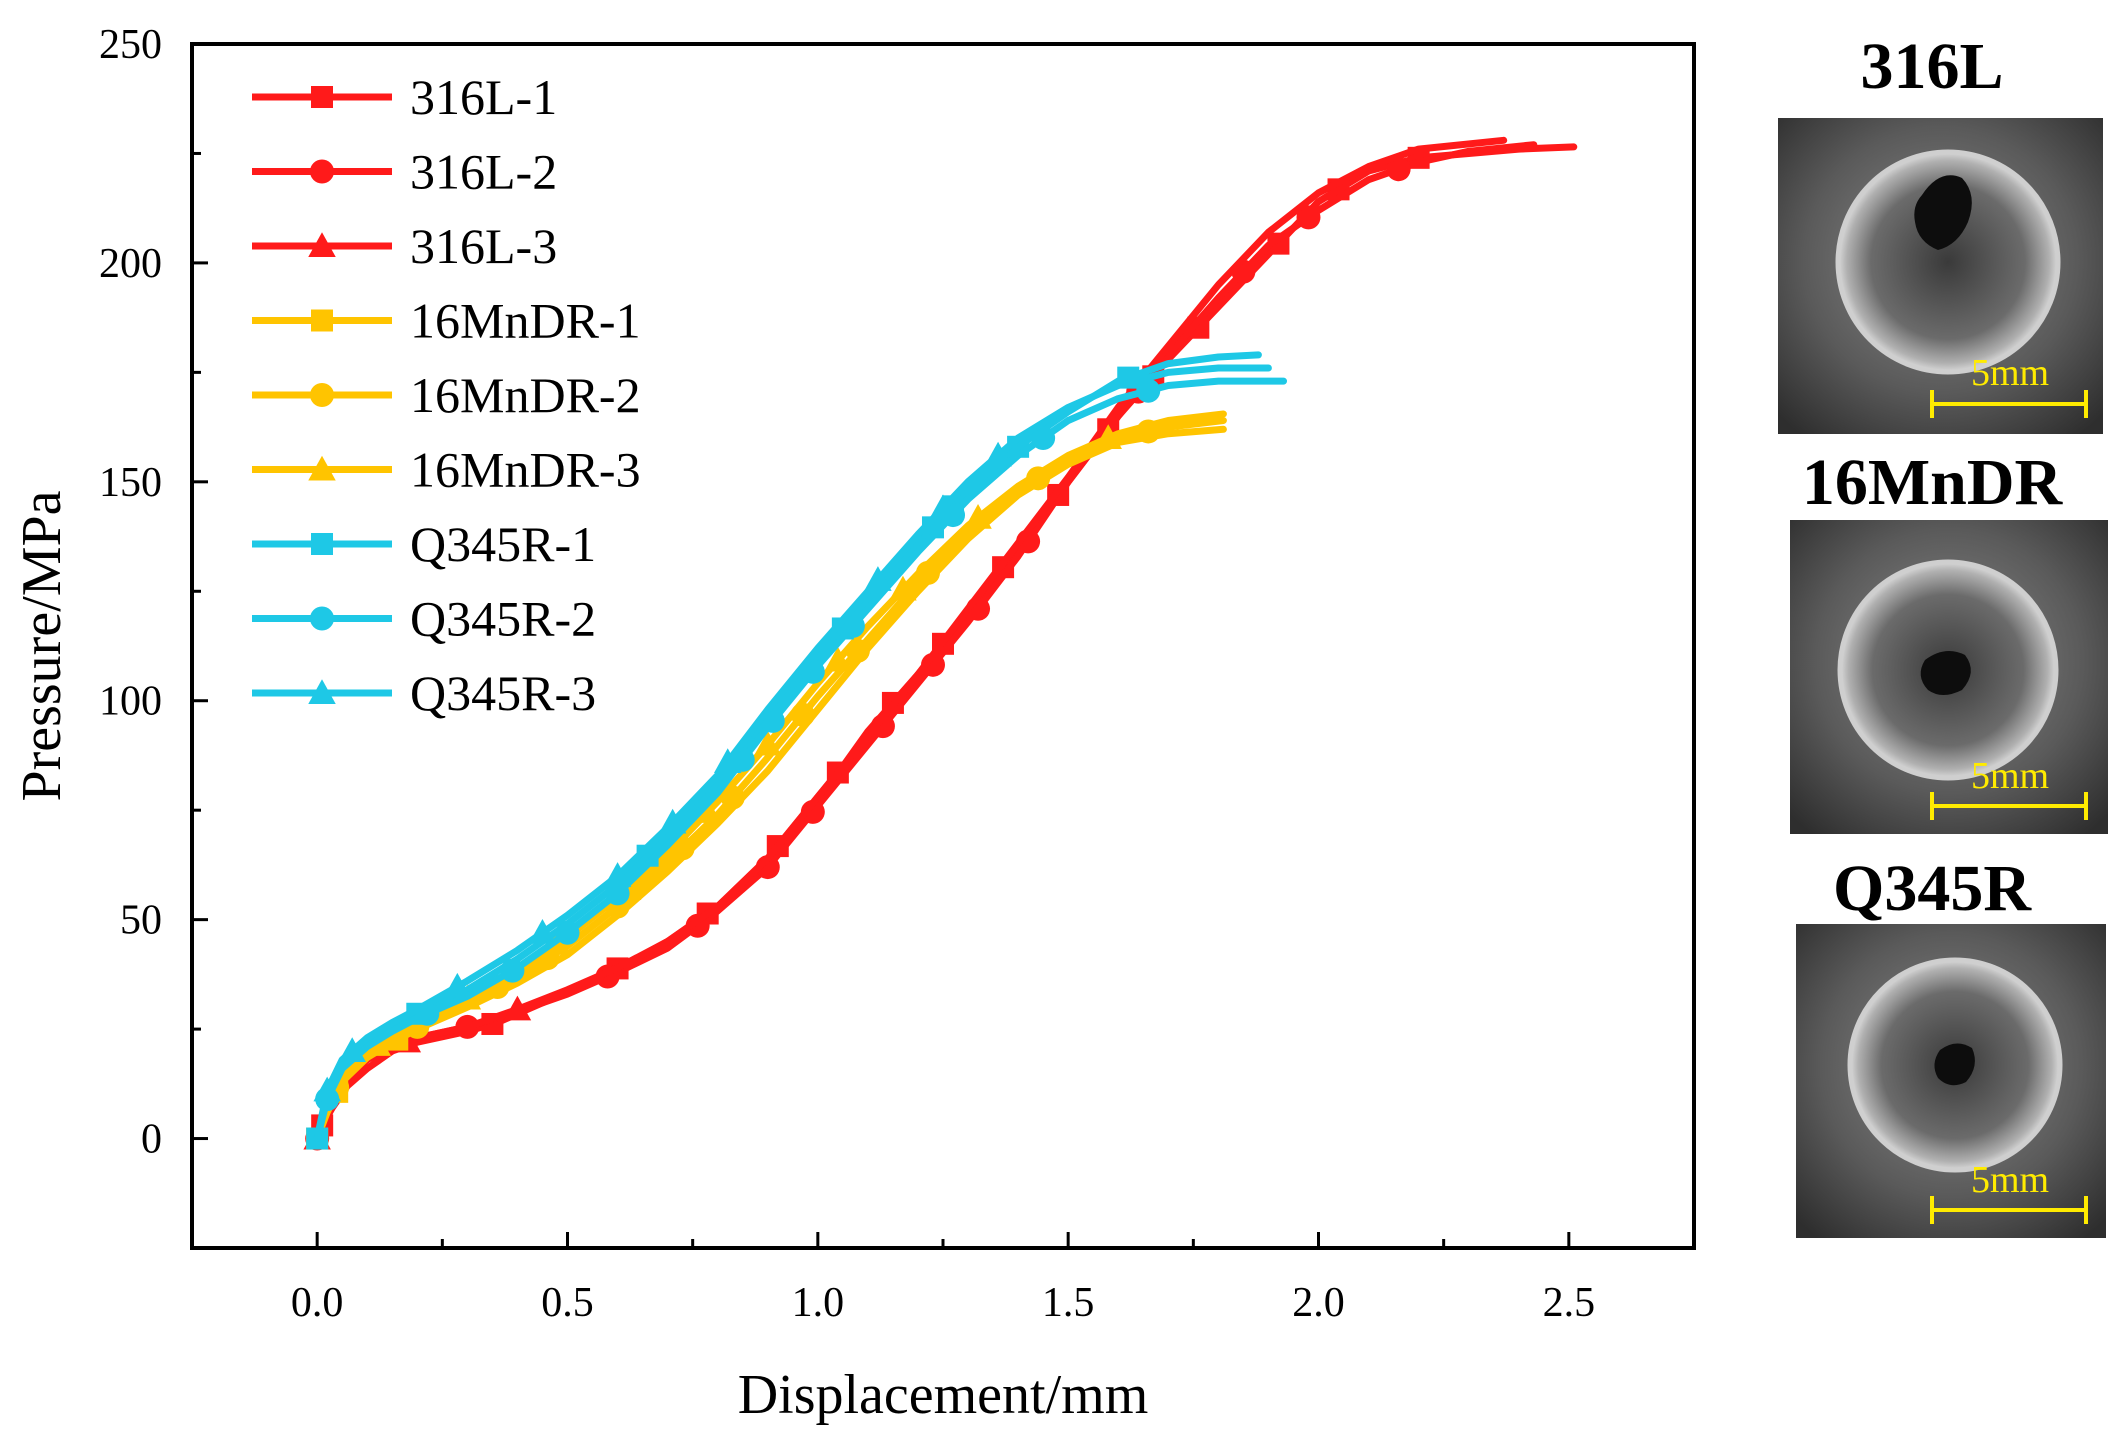 The image size is (2126, 1452). Describe the element at coordinates (2010, 776) in the screenshot. I see `scale-label-16MnDR: 5mm` at that location.